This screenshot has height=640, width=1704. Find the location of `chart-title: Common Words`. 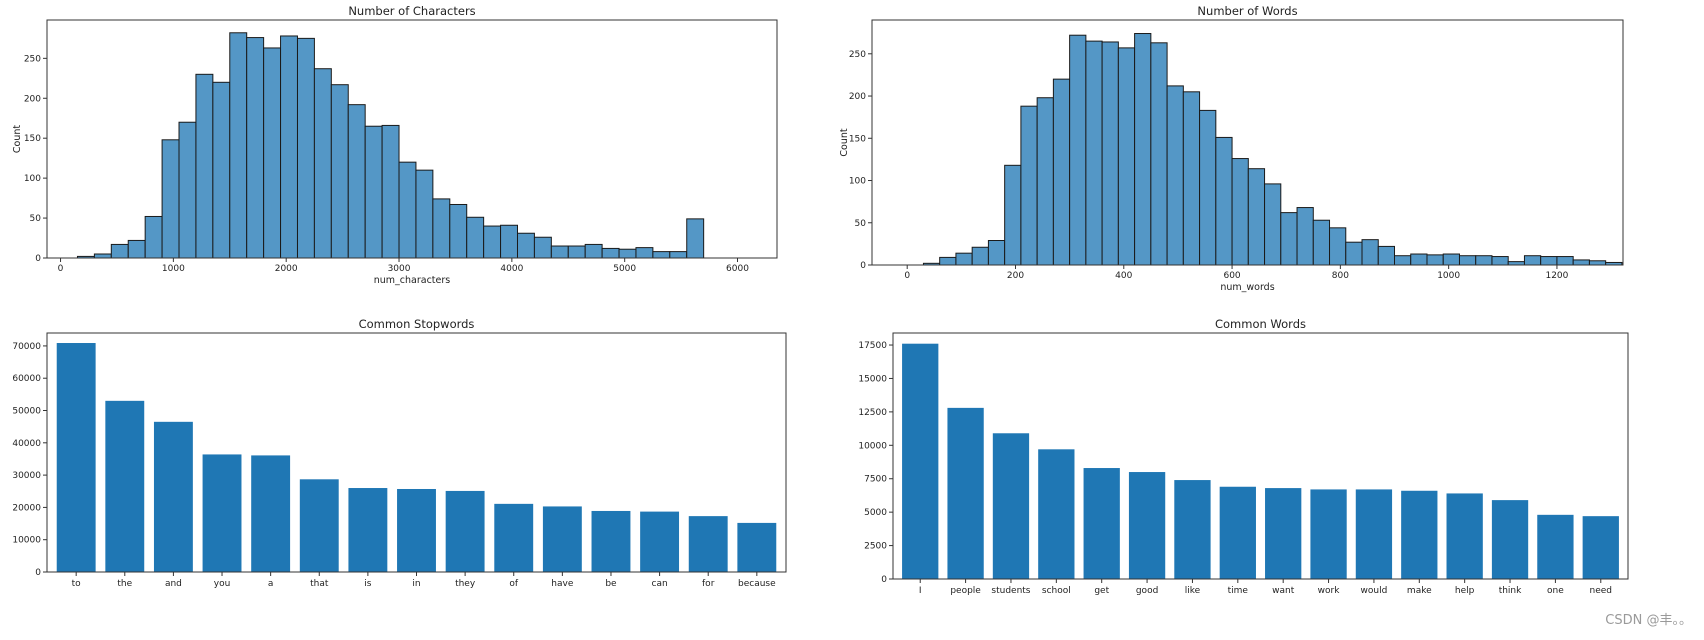

chart-title: Common Words is located at coordinates (1260, 324).